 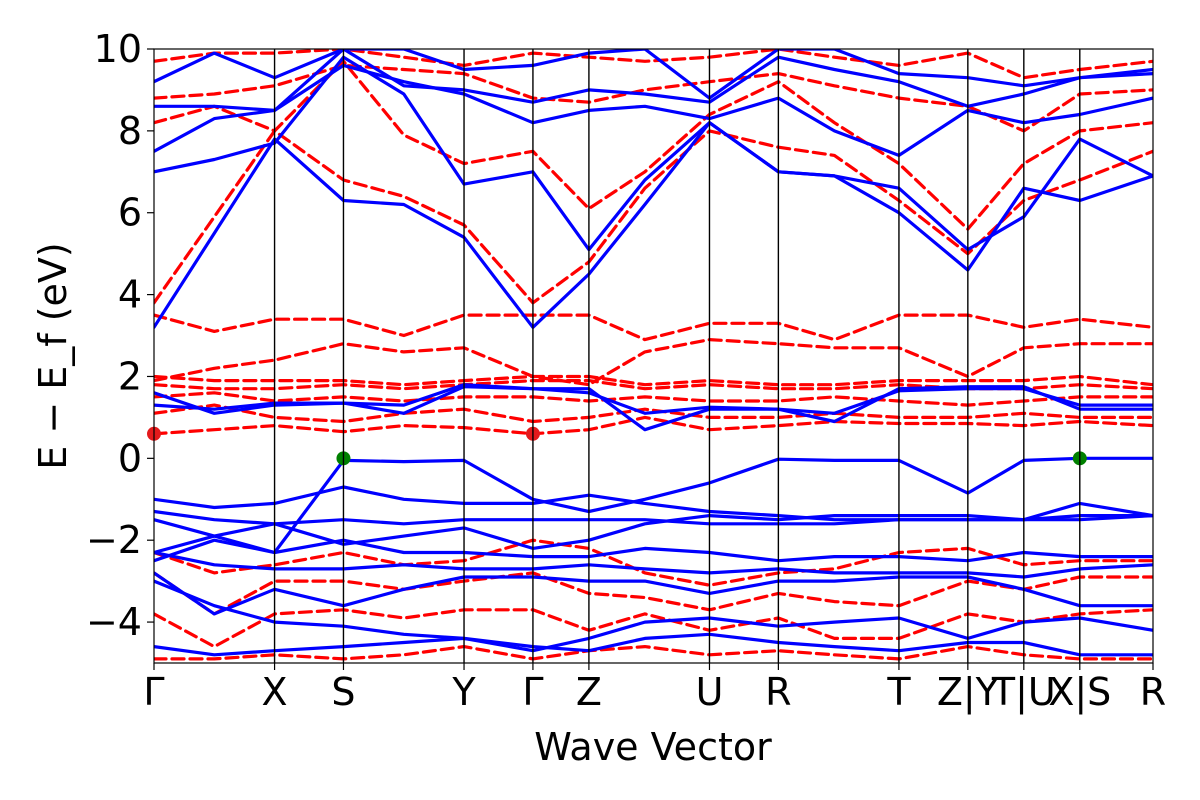 I want to click on x-axis-label: Wave Vector, so click(x=653, y=747).